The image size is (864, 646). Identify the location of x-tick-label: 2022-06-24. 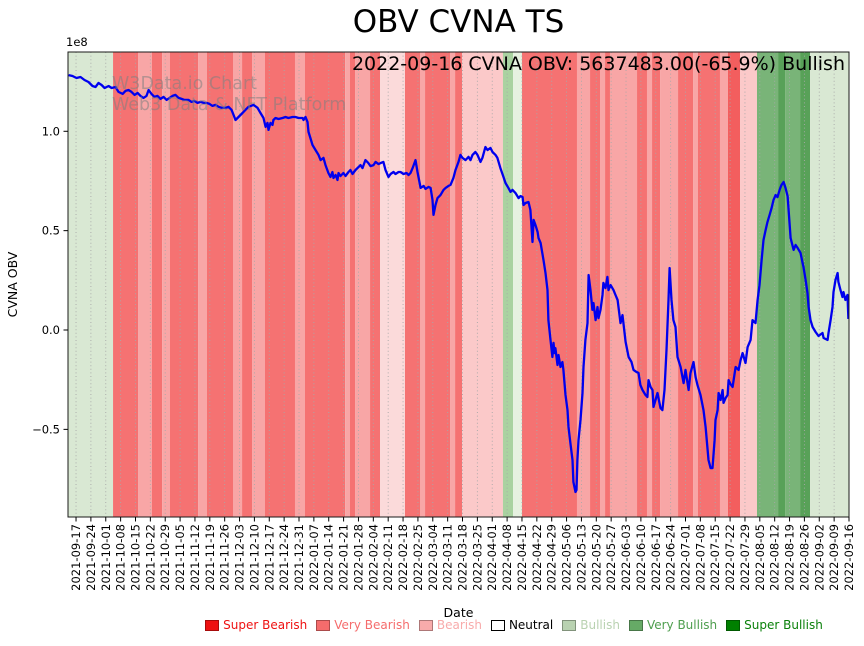
(671, 557).